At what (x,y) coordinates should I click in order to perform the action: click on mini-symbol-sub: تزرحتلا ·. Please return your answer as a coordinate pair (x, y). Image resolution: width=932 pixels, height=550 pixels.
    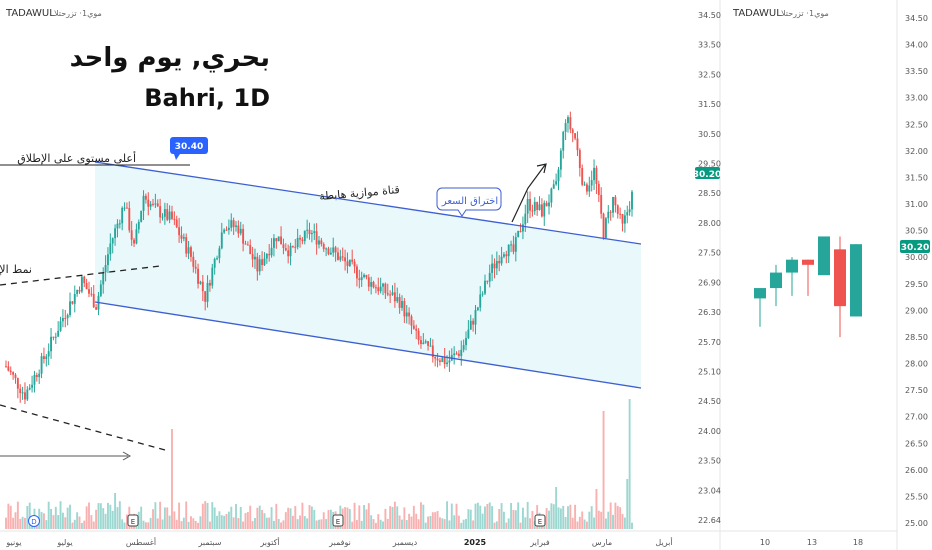
    Looking at the image, I should click on (795, 13).